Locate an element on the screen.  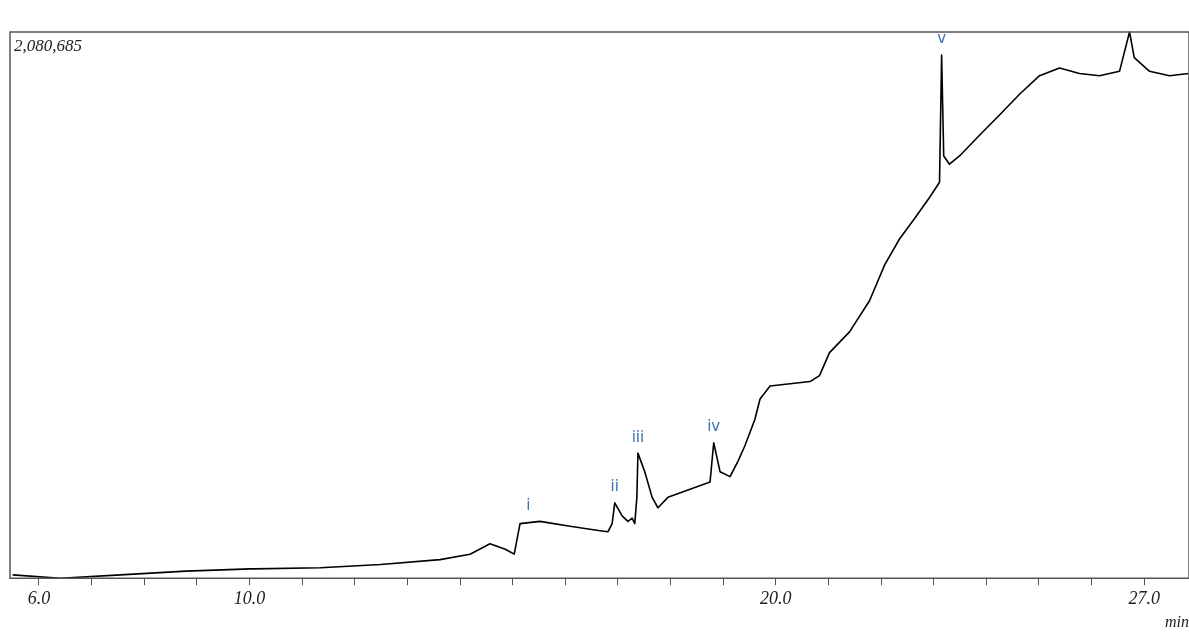
annotation: 2,080,685 is located at coordinates (48, 45).